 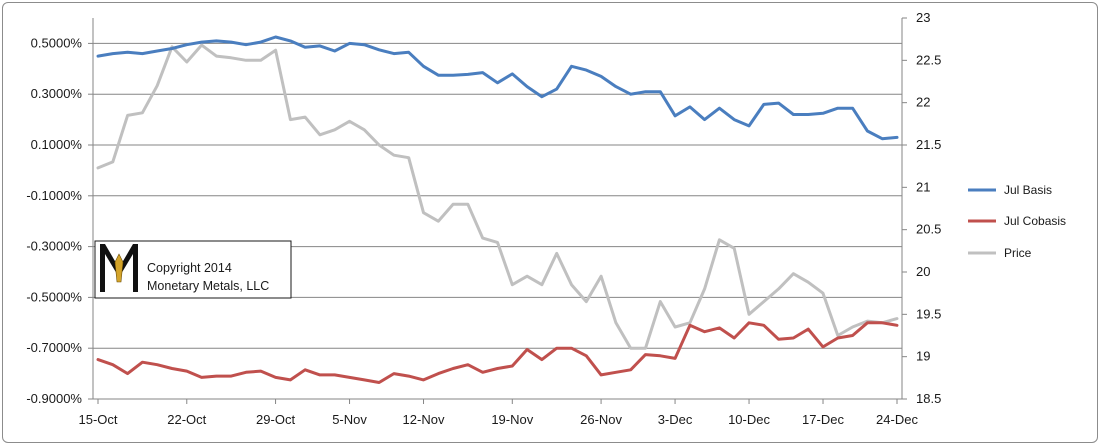 I want to click on y-left-tick-label: 0.3000%, so click(x=57, y=93).